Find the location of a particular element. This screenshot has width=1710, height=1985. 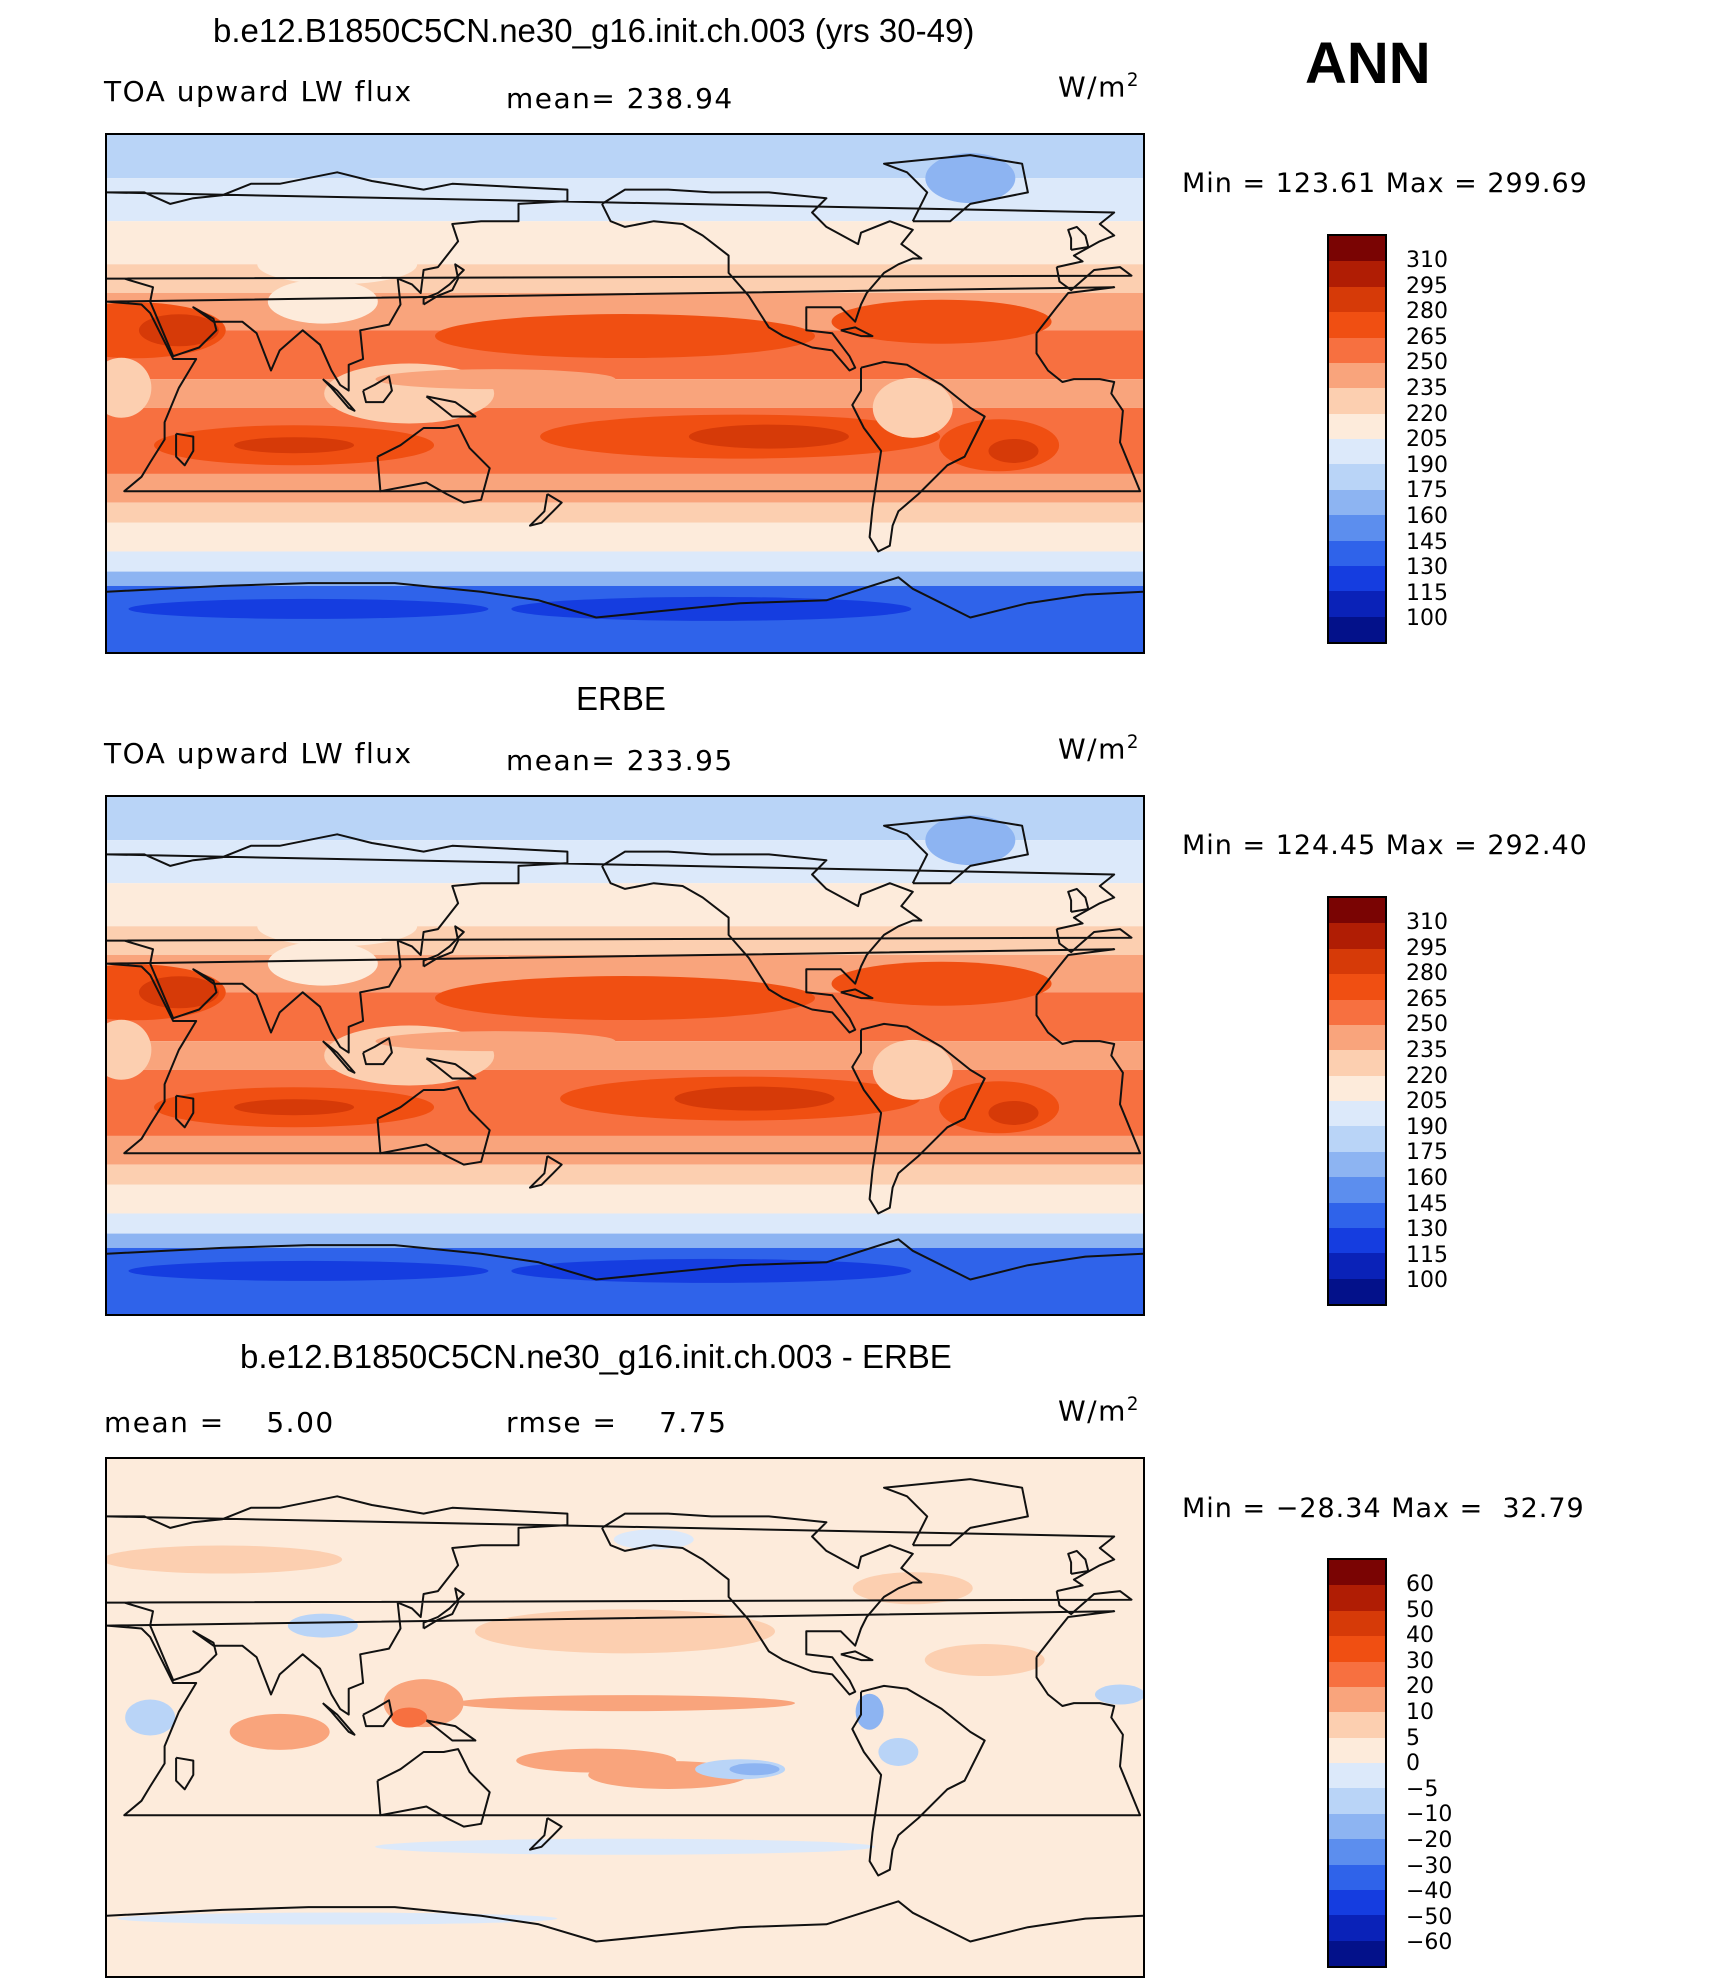

min-max-label: Min = 123.61 Max = 299.69 is located at coordinates (1385, 183).